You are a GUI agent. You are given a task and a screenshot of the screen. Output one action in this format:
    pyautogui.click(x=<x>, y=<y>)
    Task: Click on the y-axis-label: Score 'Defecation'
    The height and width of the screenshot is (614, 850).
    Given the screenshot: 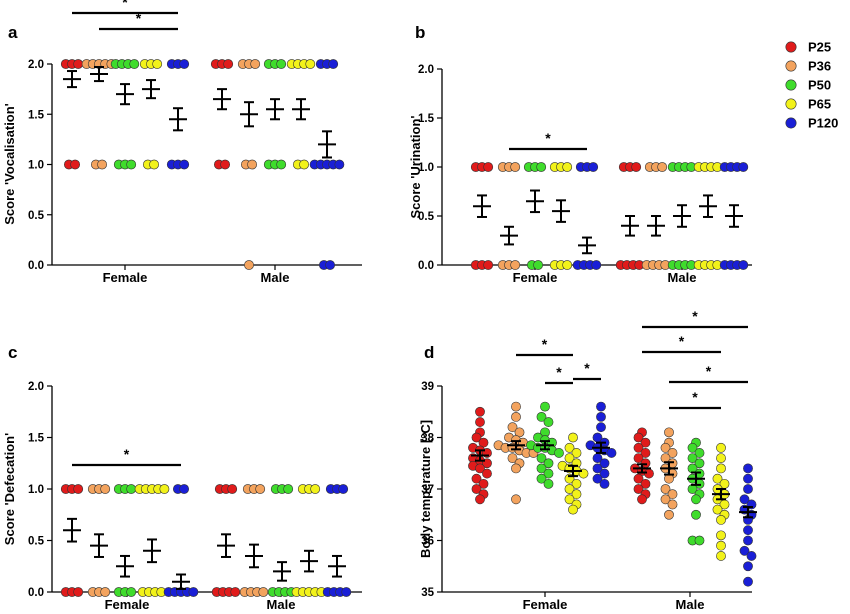 What is the action you would take?
    pyautogui.click(x=9, y=489)
    